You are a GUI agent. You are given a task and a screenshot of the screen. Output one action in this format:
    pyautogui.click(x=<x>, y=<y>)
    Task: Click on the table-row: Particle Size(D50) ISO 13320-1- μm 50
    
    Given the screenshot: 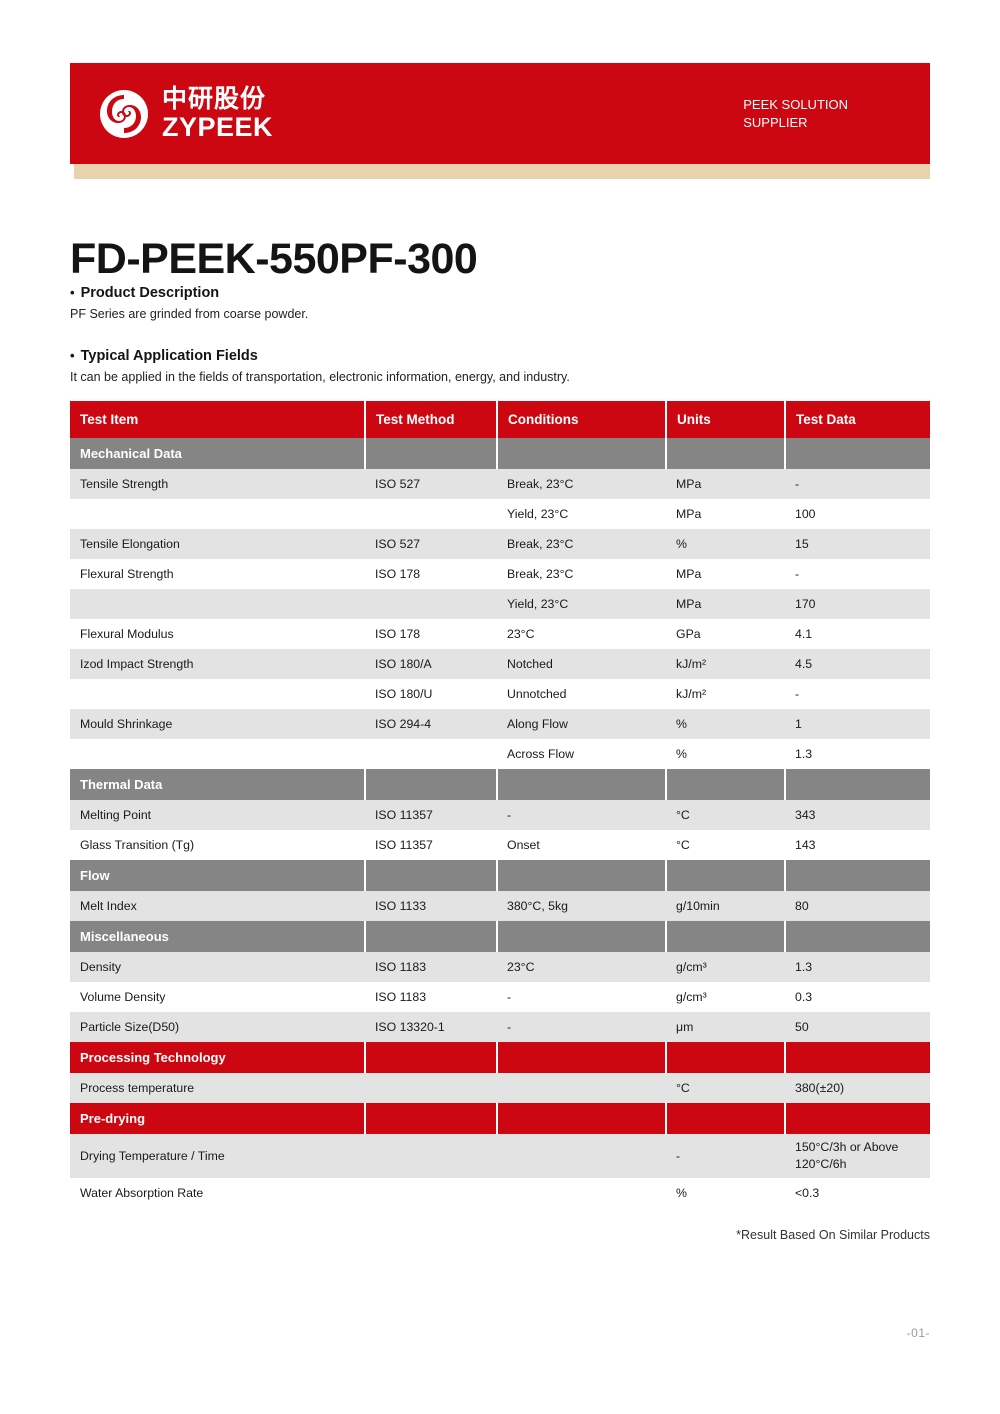 What is the action you would take?
    pyautogui.click(x=500, y=1027)
    